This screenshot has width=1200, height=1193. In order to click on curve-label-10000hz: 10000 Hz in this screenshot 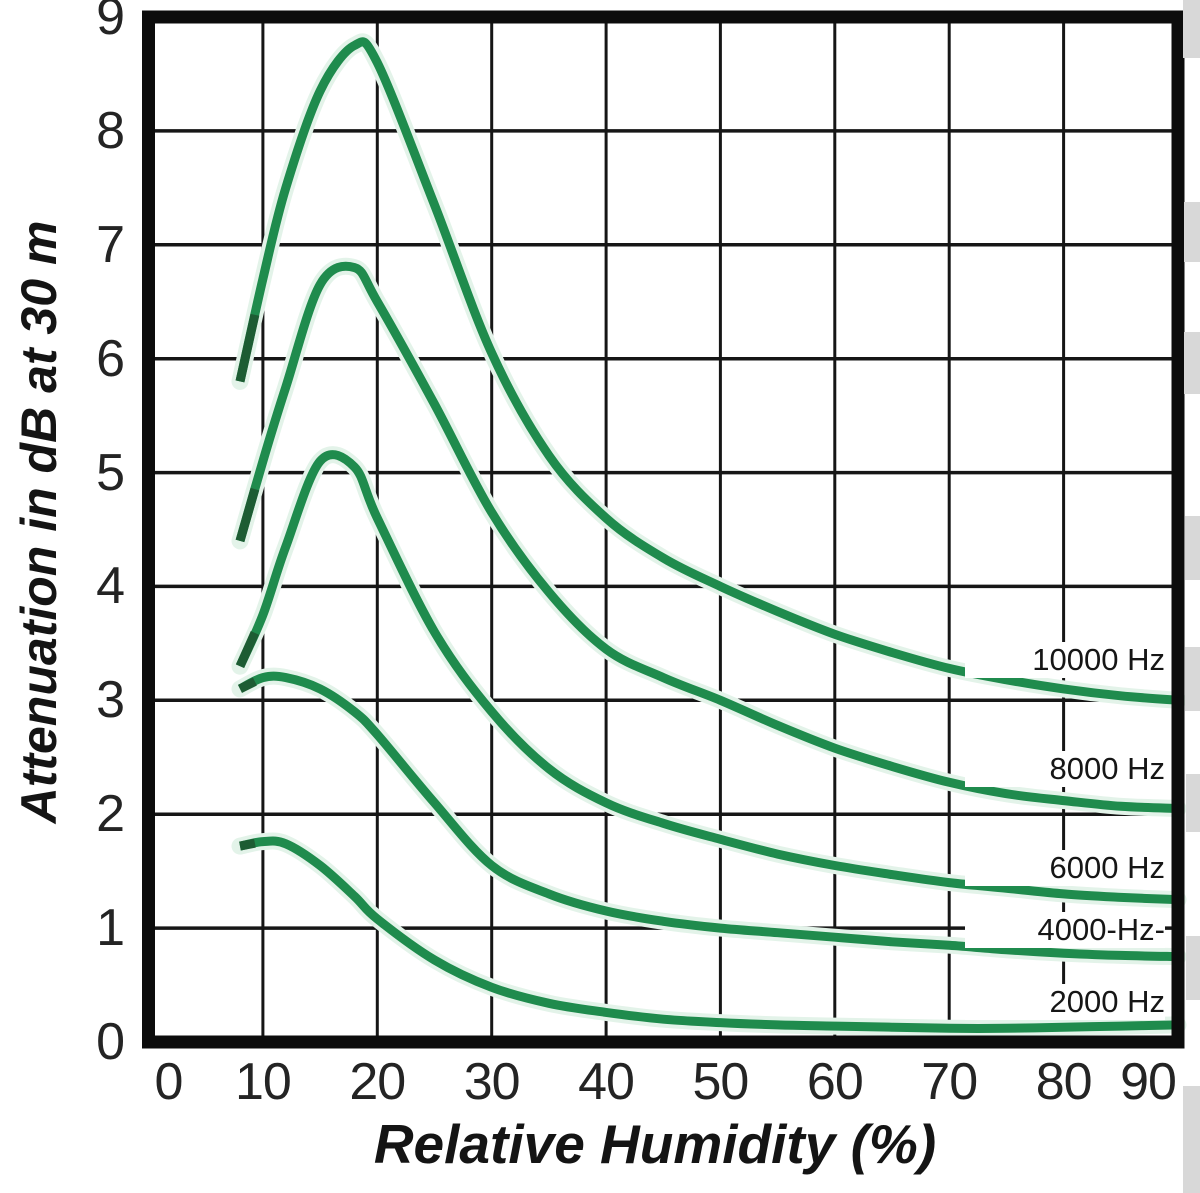, I will do `click(1065, 660)`.